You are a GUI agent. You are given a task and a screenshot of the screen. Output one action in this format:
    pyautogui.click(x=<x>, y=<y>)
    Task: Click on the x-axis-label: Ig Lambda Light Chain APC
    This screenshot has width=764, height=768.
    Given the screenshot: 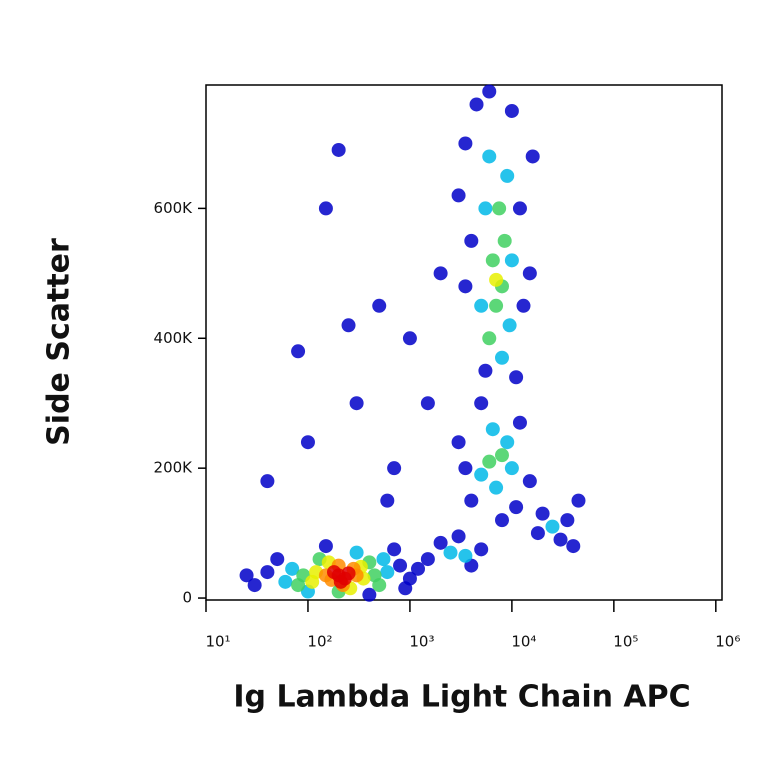 What is the action you would take?
    pyautogui.click(x=461, y=697)
    